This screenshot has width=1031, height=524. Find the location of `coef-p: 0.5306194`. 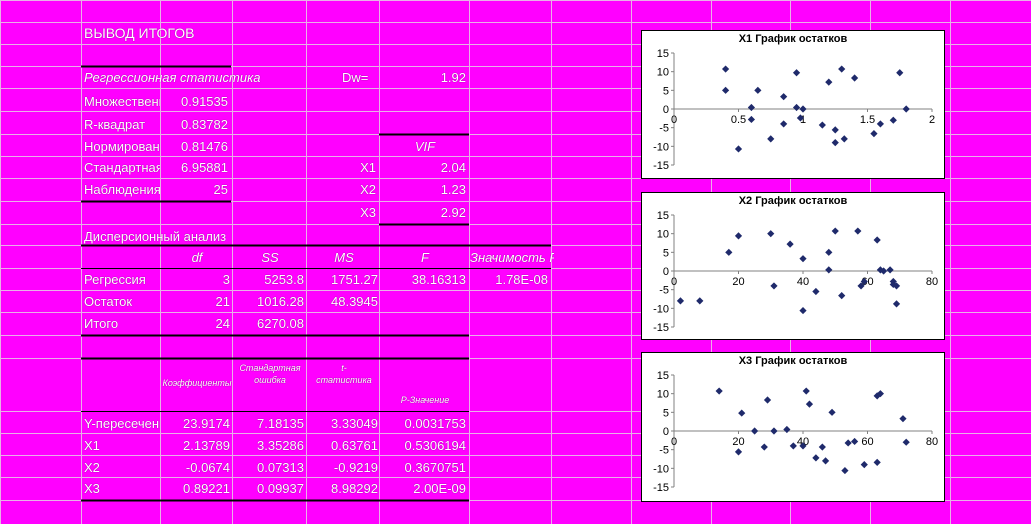

coef-p: 0.5306194 is located at coordinates (435, 445).